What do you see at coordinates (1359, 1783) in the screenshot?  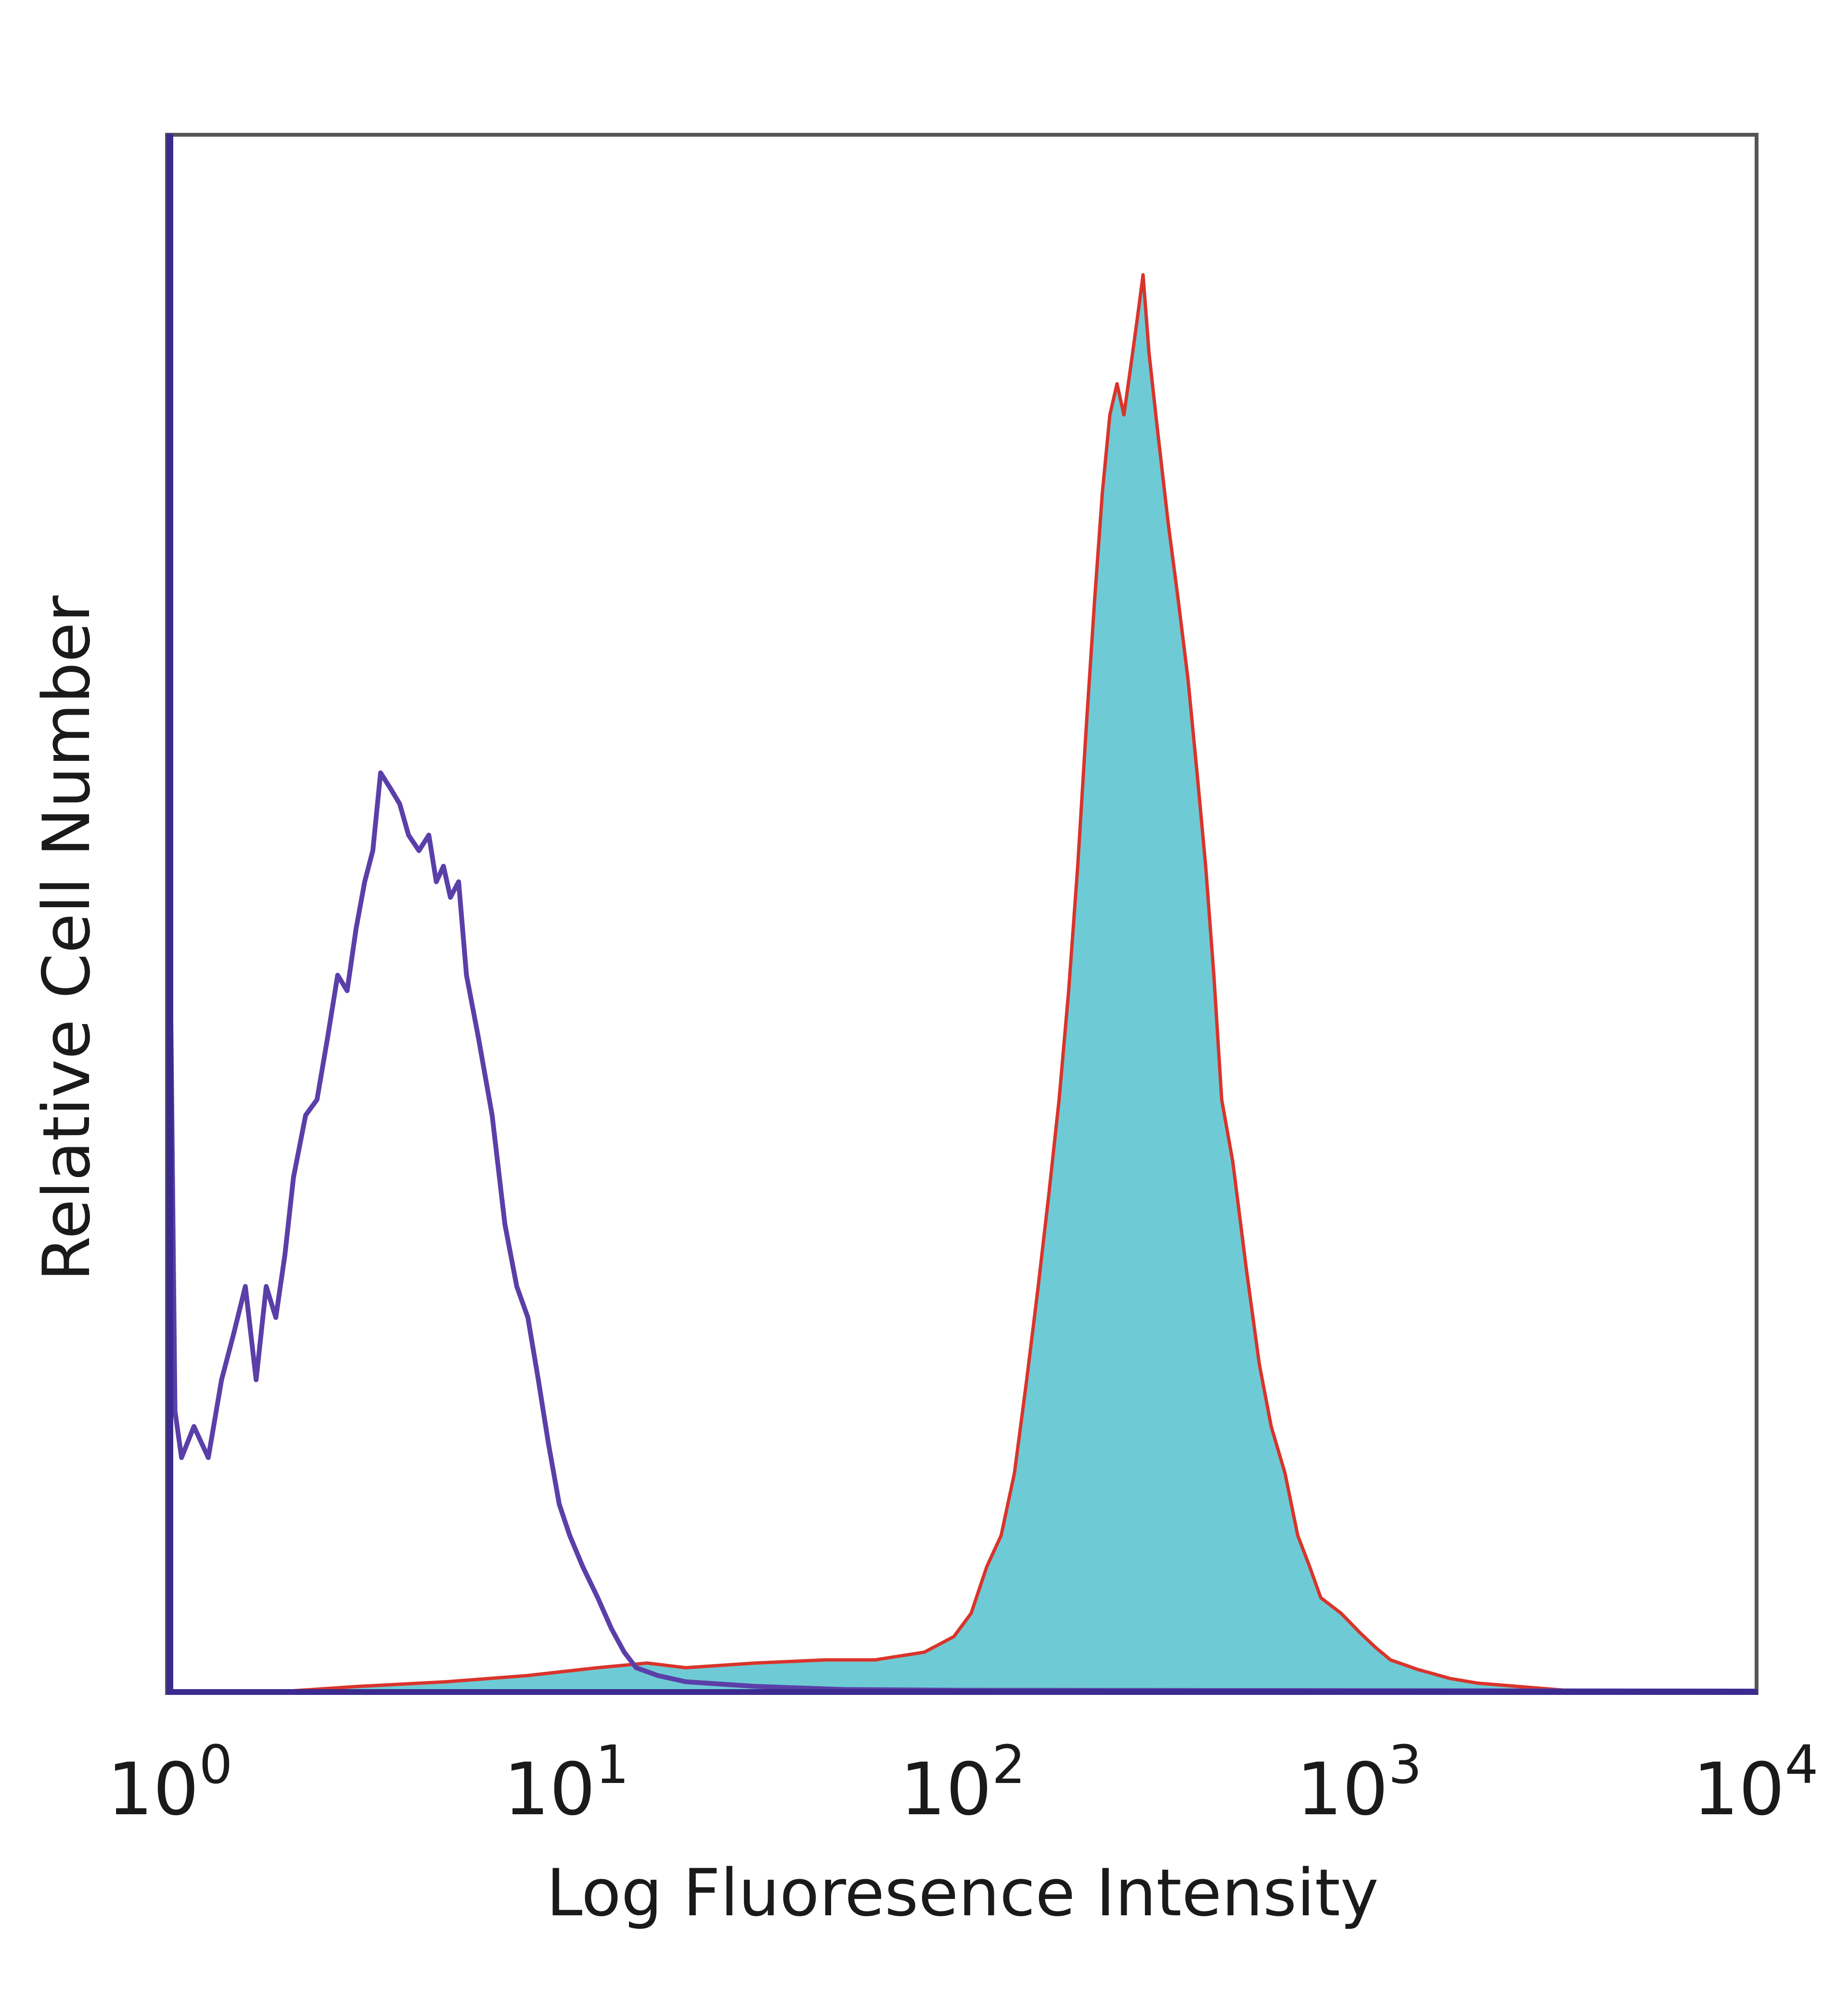 I see `x-tick-label: 10³` at bounding box center [1359, 1783].